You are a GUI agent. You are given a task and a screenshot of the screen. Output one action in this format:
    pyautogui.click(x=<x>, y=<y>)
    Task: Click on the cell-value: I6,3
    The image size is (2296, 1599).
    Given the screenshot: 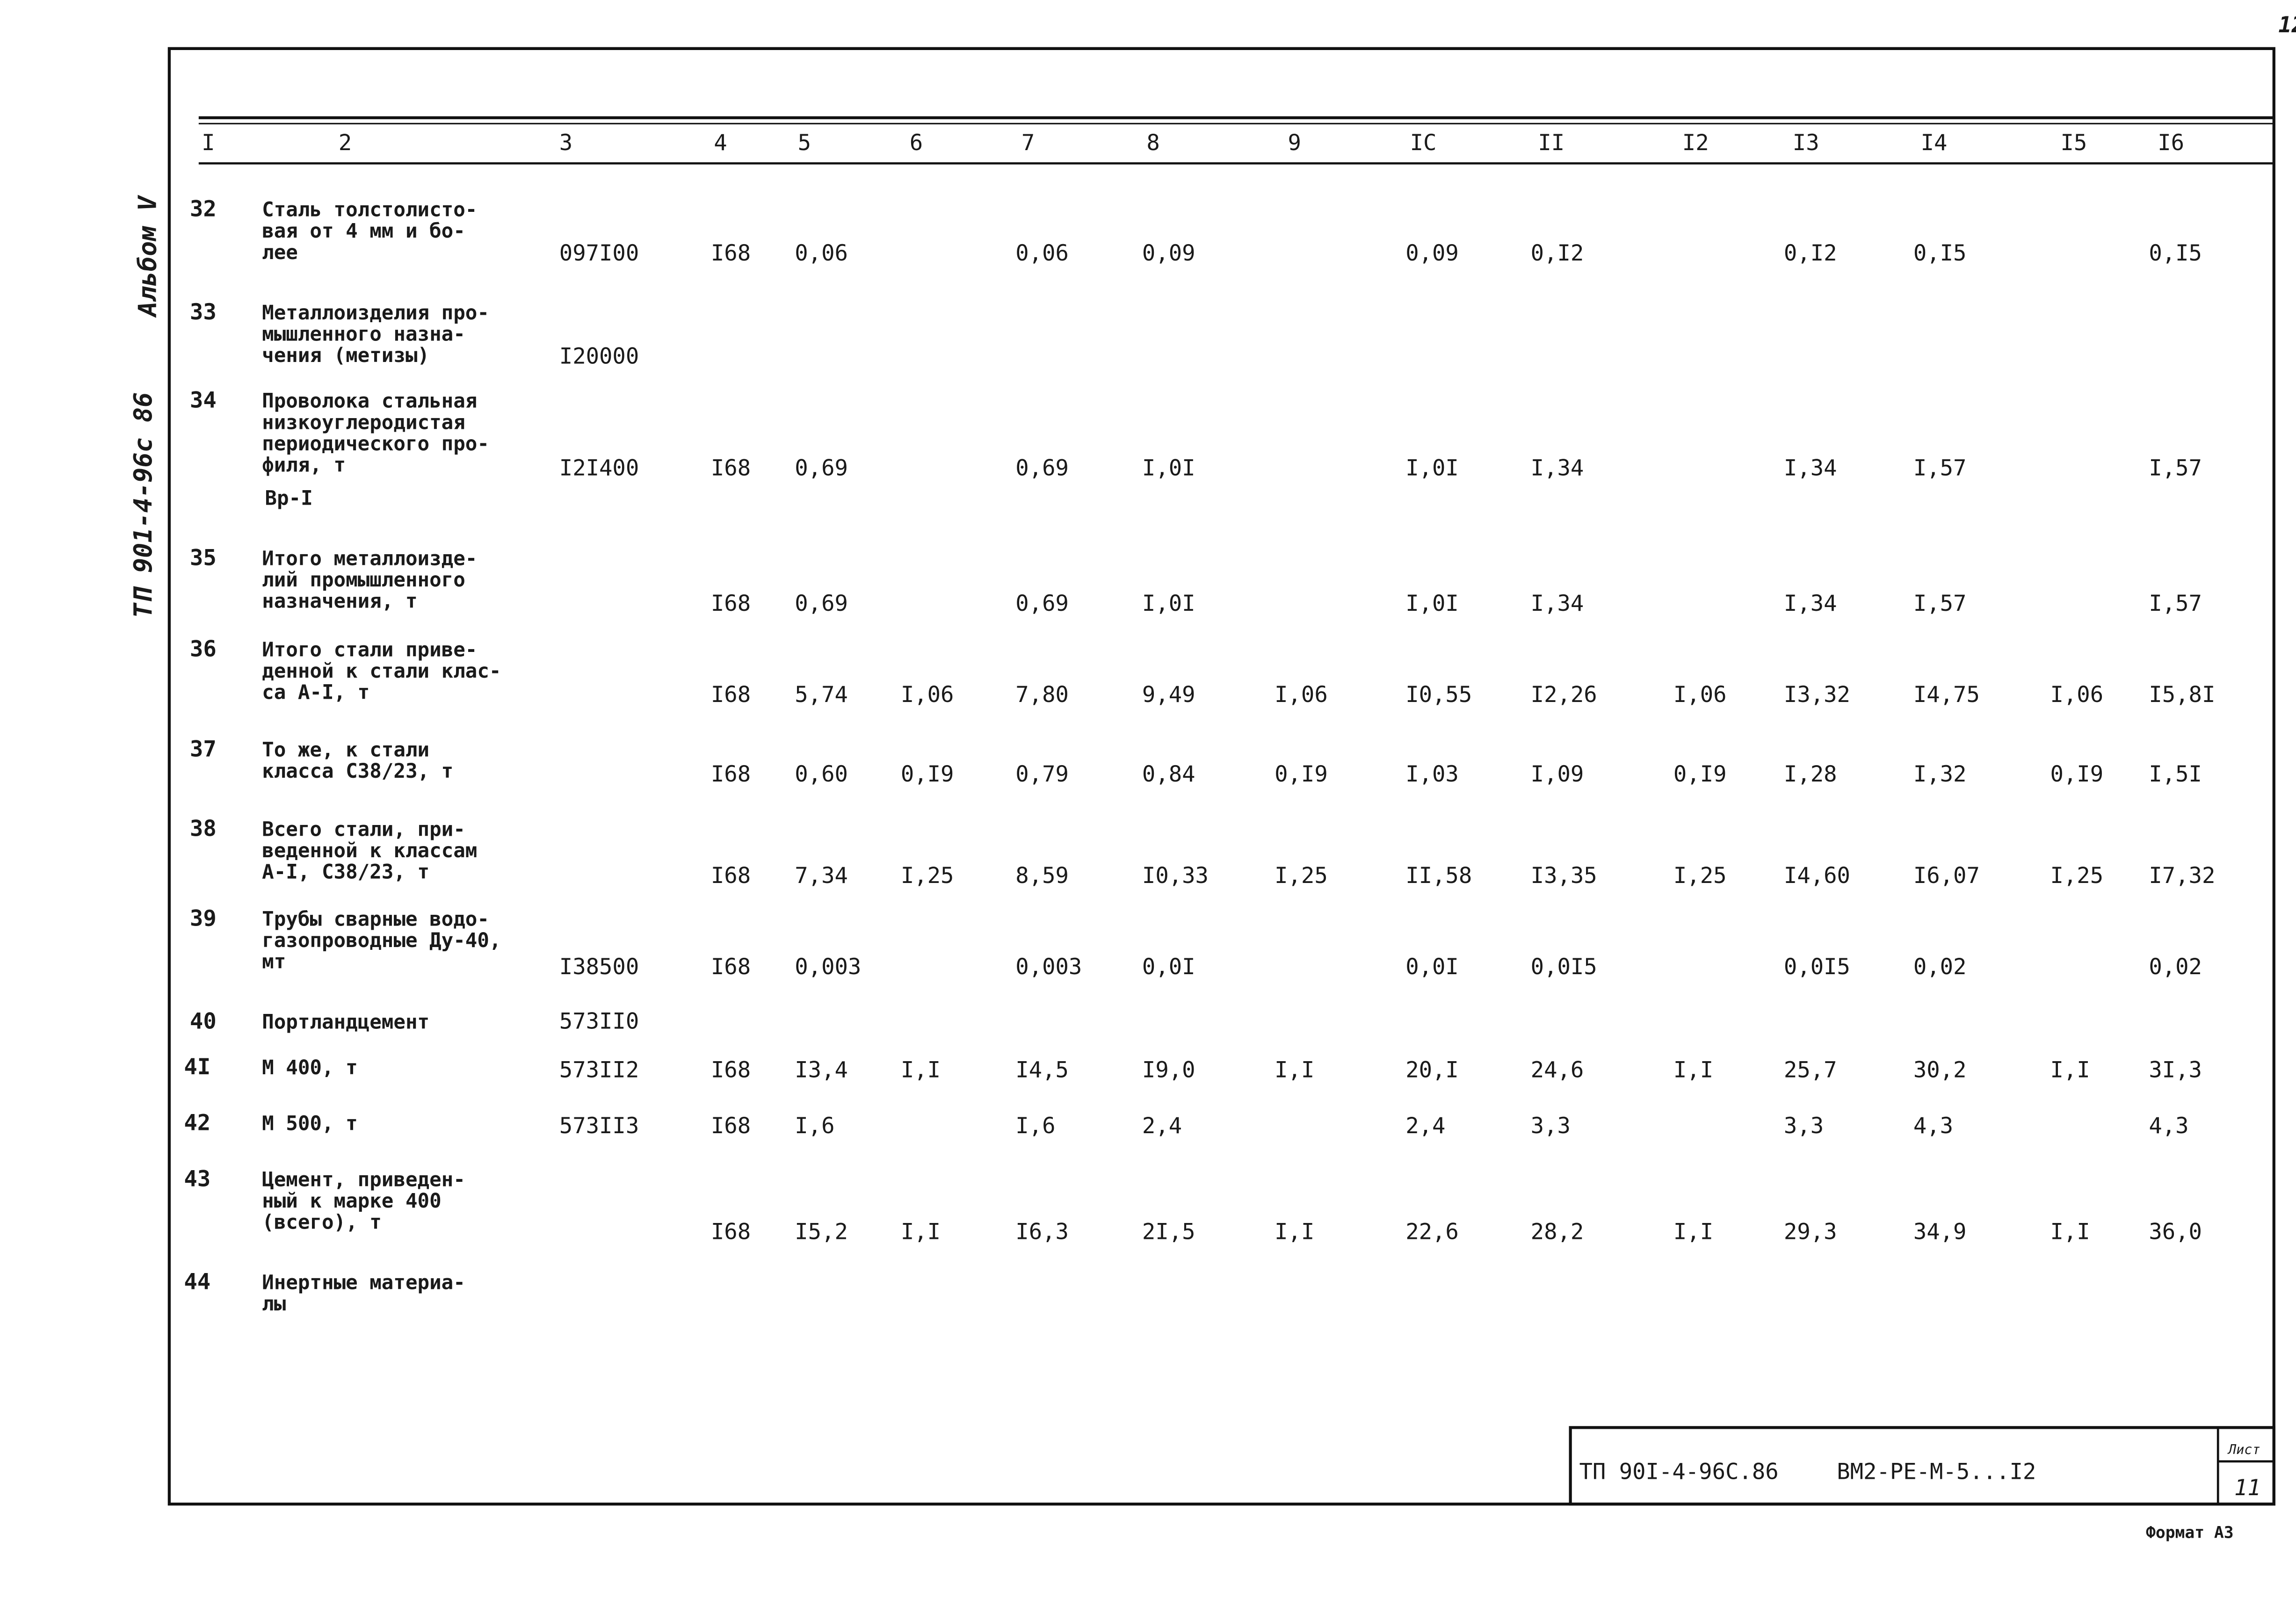 What is the action you would take?
    pyautogui.click(x=1042, y=1232)
    